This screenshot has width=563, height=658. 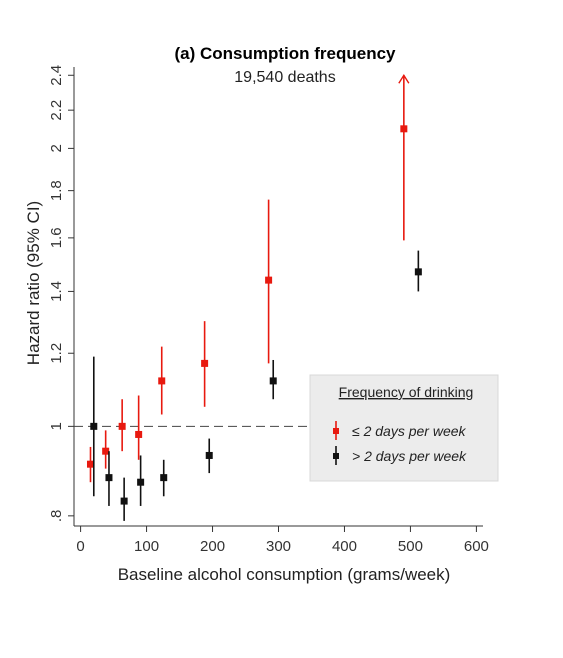 I want to click on x-tick-label: 600, so click(x=476, y=546).